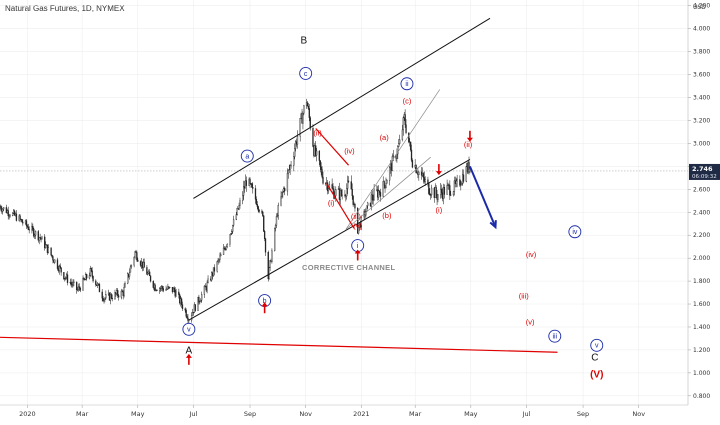  What do you see at coordinates (331, 202) in the screenshot?
I see `wave-label-red: (i)` at bounding box center [331, 202].